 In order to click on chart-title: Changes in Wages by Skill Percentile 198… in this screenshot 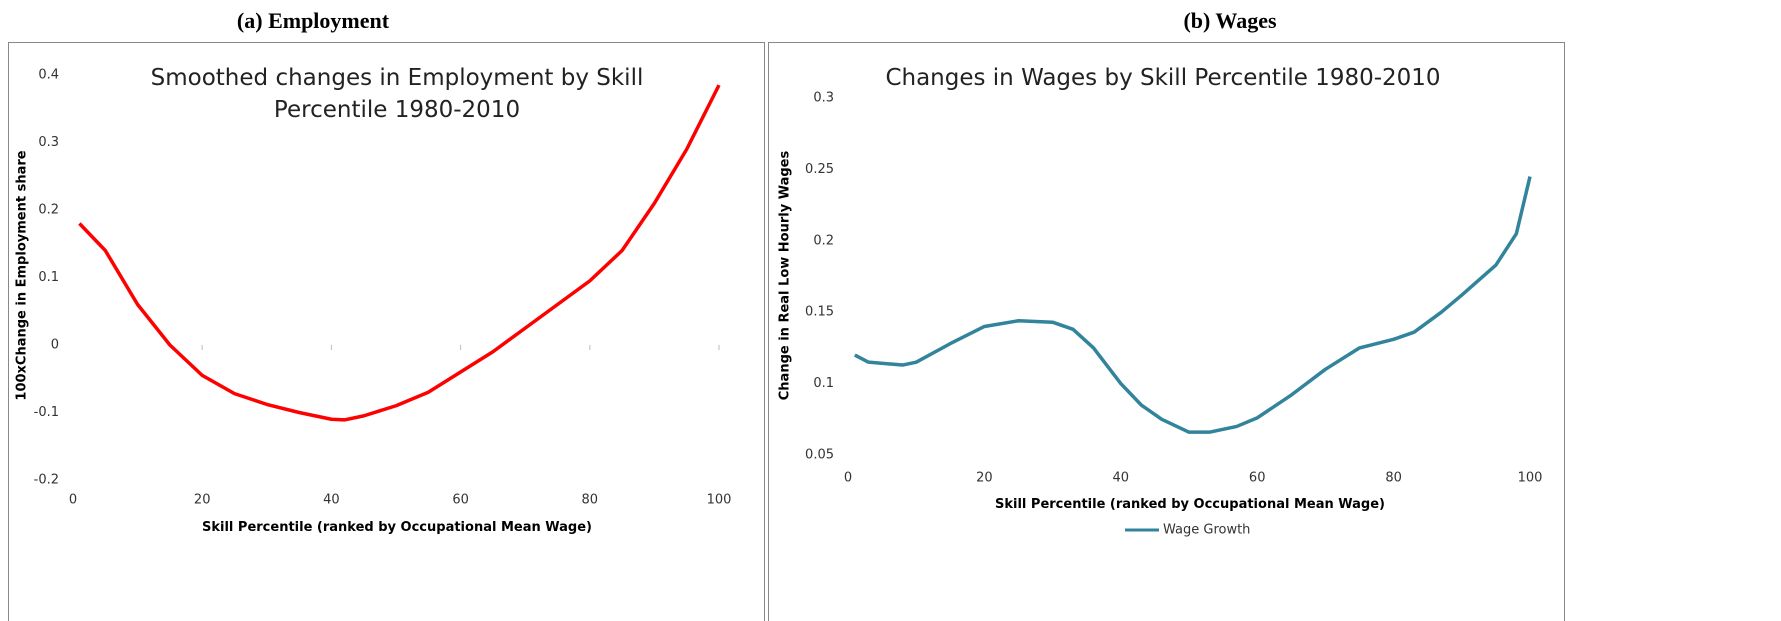, I will do `click(1163, 78)`.